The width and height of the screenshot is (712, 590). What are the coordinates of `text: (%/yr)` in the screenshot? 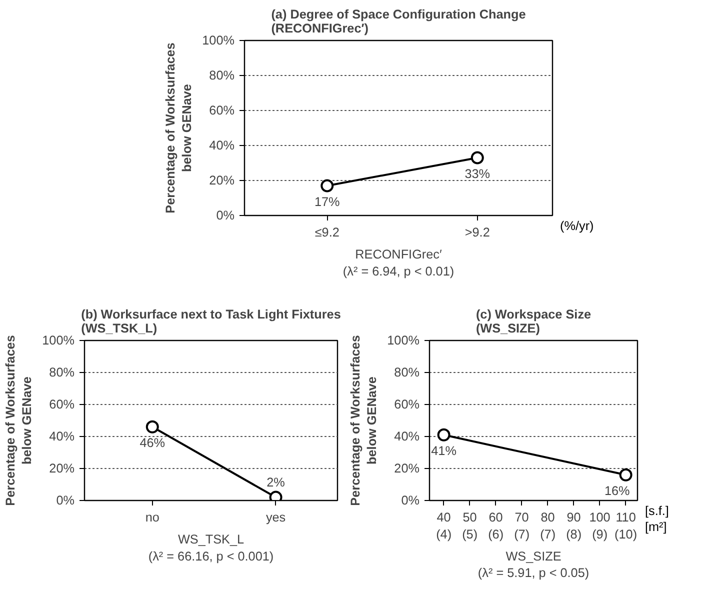 It's located at (577, 227).